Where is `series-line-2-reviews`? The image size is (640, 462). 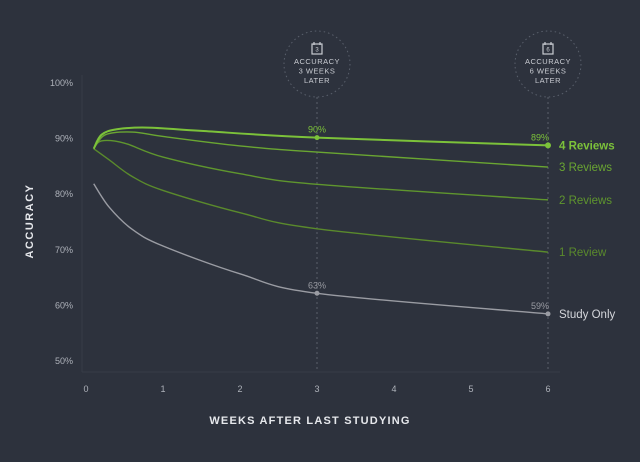
series-line-2-reviews is located at coordinates (321, 170).